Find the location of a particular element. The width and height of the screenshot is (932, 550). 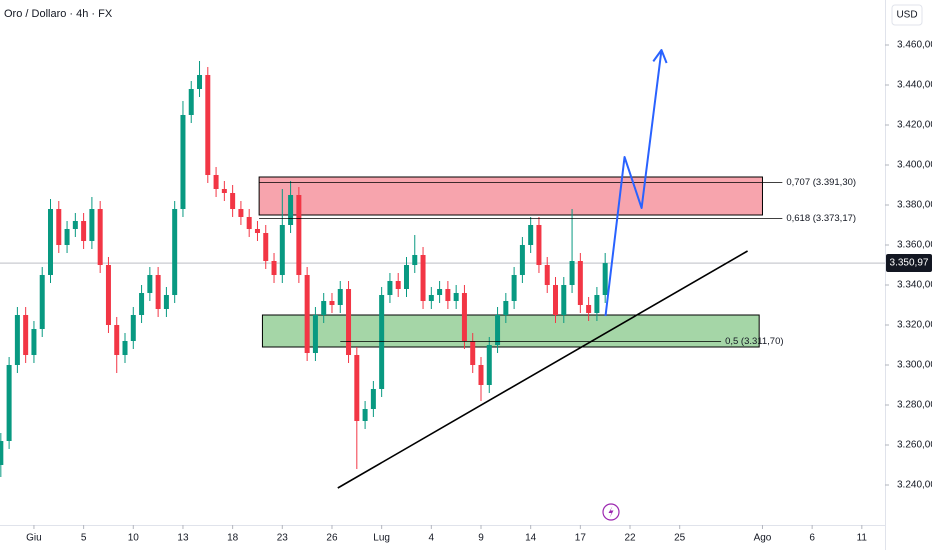

alert-bolt is located at coordinates (611, 512).